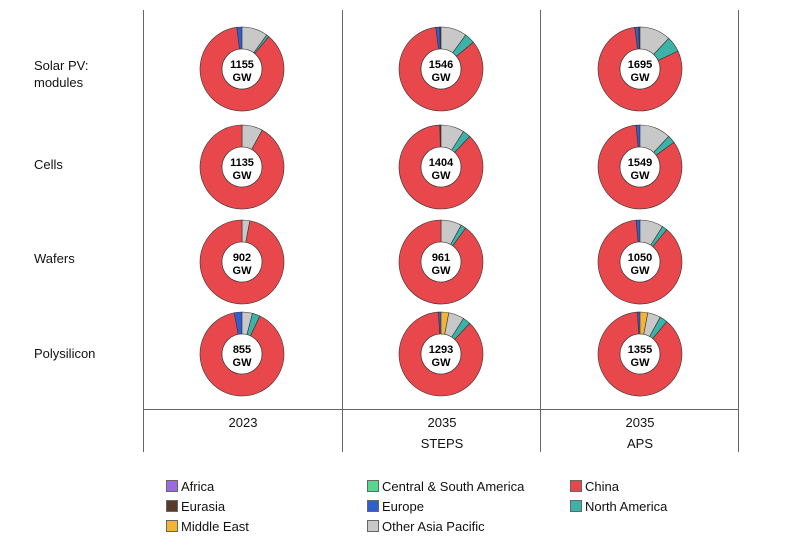 This screenshot has height=556, width=796. I want to click on legend-label: Other Asia Pacific, so click(433, 526).